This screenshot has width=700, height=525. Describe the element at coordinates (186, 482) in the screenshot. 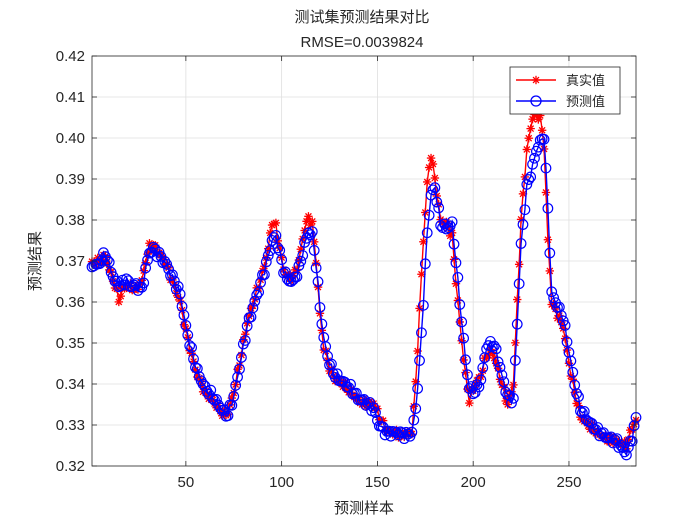

I see `x-tick-label: 50` at that location.